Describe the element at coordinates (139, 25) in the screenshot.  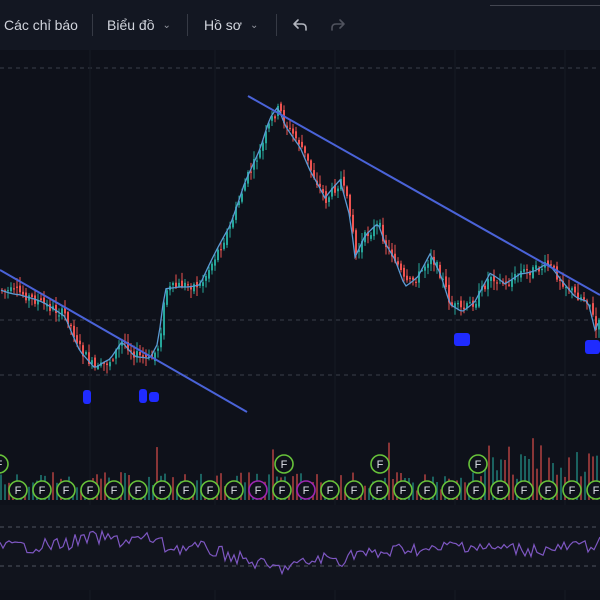
I see `chart-menu-button: Biểu đồ ⌄` at that location.